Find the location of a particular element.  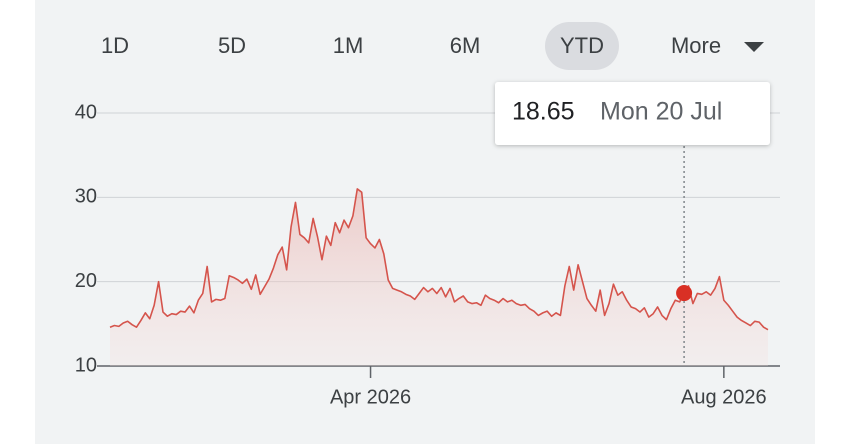

highlight-dot is located at coordinates (684, 293).